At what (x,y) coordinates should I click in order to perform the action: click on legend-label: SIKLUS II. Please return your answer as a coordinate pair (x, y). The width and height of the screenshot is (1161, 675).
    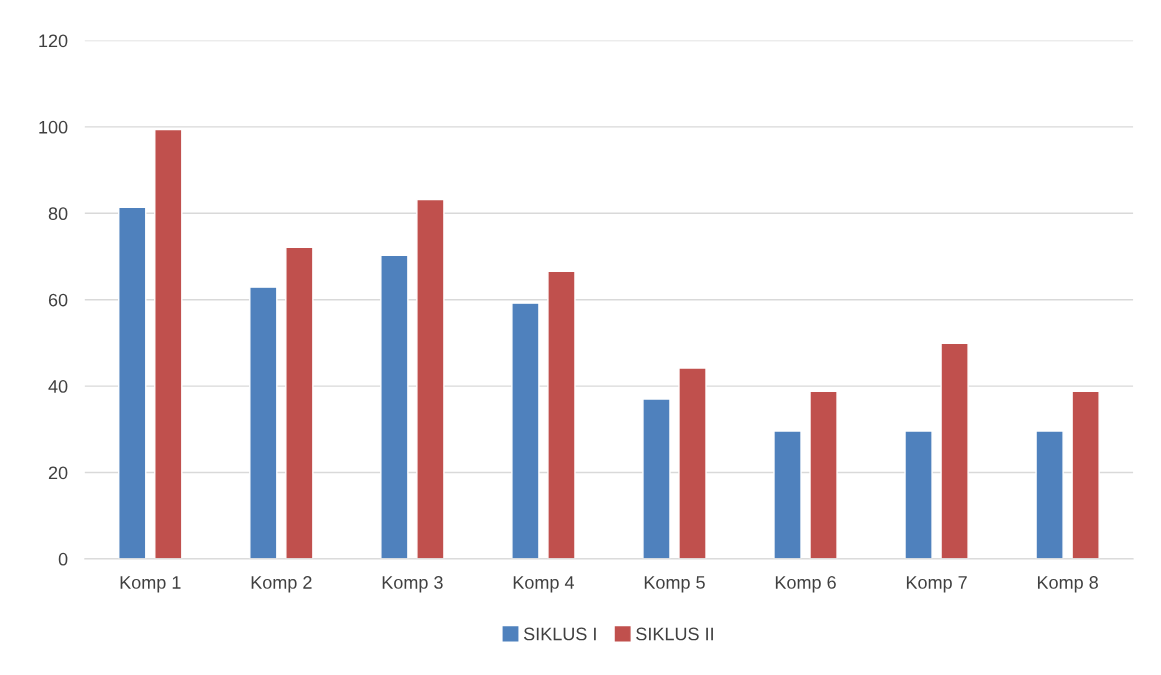
    Looking at the image, I should click on (674, 634).